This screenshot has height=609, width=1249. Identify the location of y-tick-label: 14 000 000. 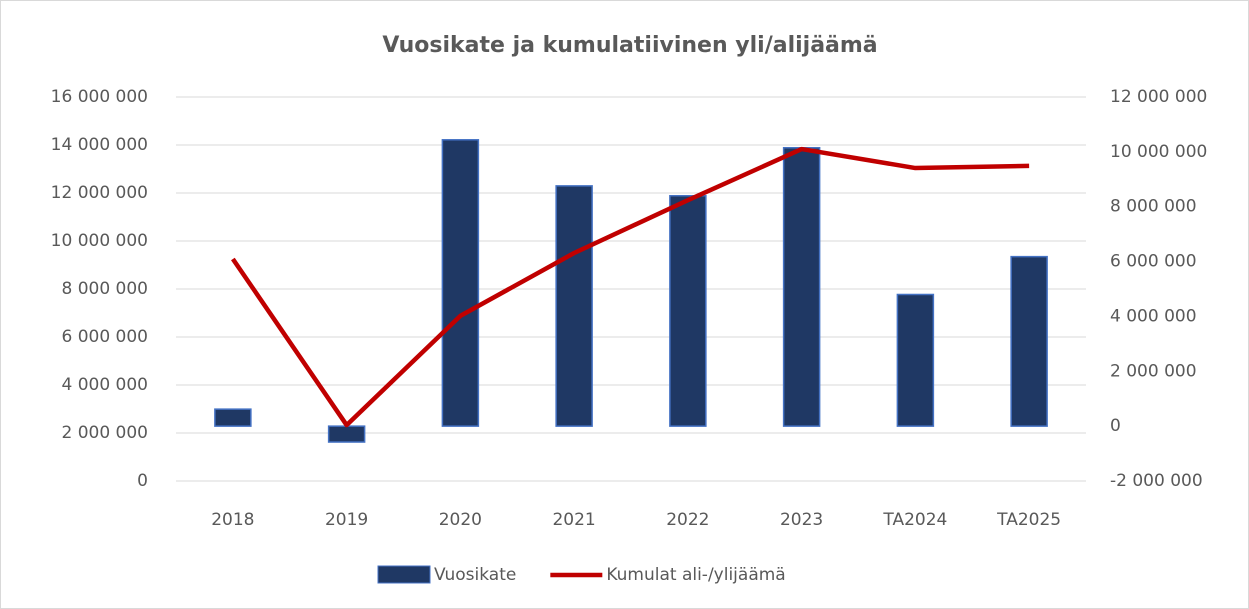
(99, 145).